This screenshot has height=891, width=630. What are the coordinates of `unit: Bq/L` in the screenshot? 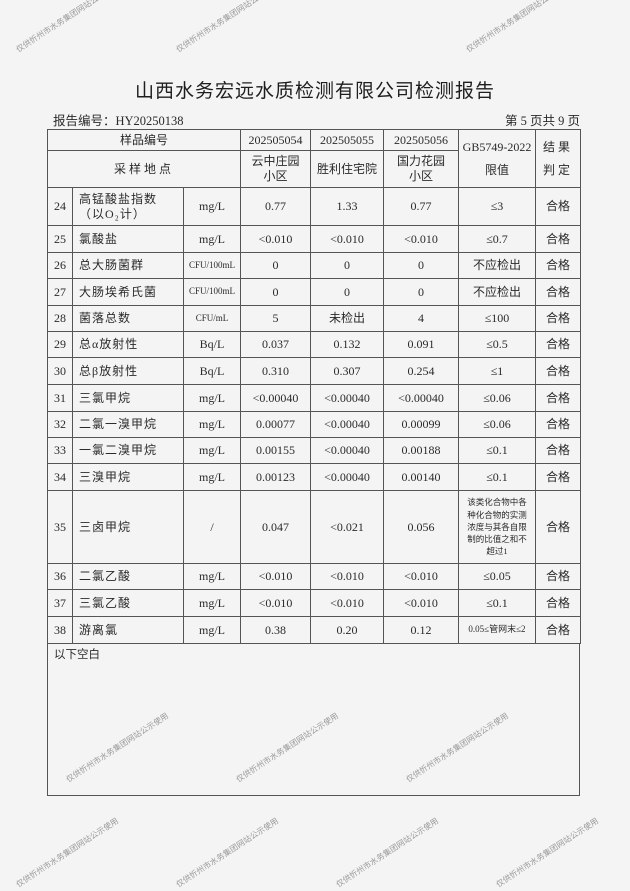 It's located at (212, 371).